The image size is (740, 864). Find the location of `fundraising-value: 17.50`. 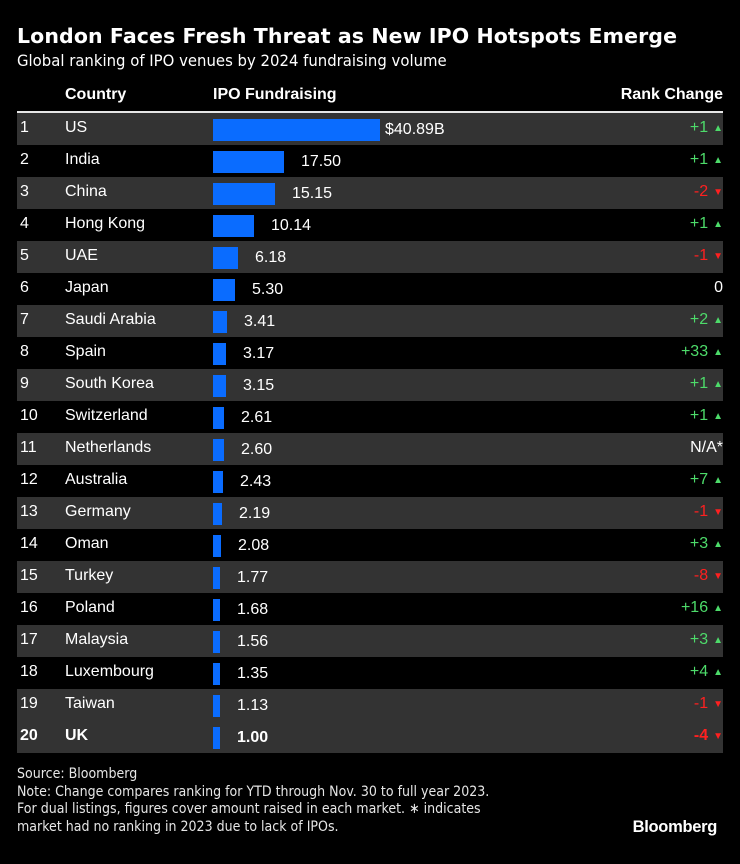

fundraising-value: 17.50 is located at coordinates (321, 161).